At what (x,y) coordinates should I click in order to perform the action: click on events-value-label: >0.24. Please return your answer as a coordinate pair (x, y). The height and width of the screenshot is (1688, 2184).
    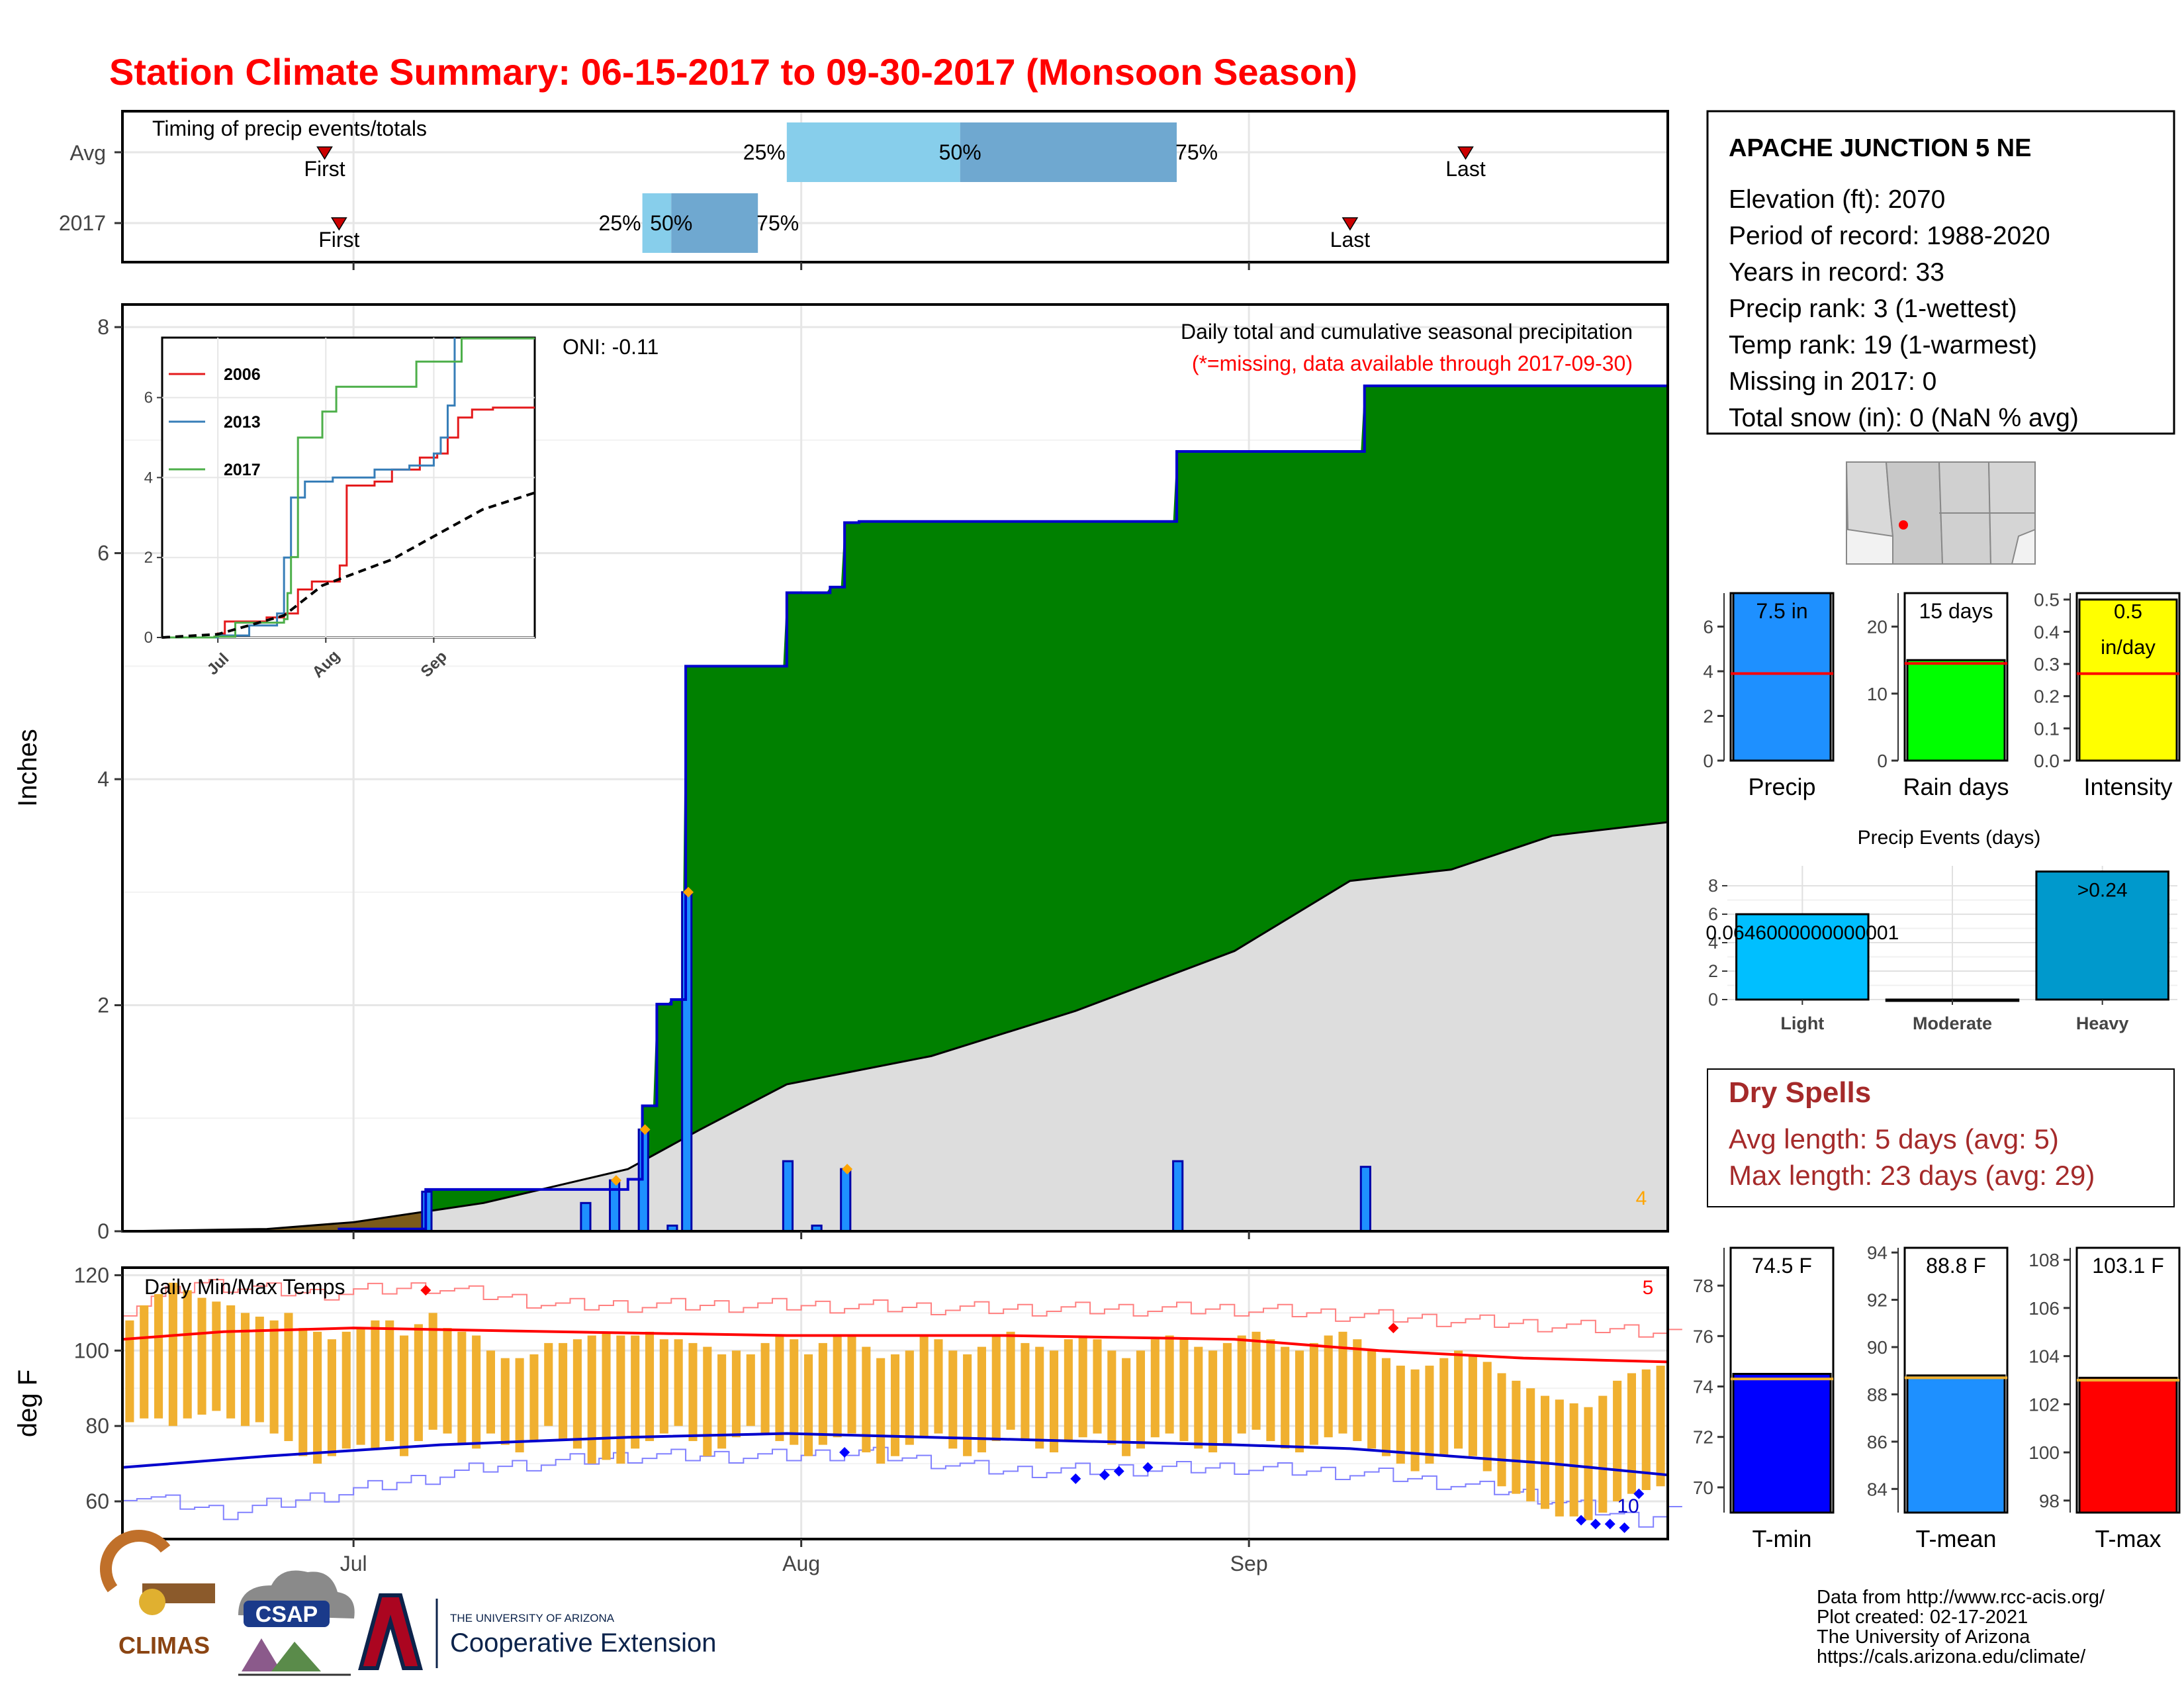
    Looking at the image, I should click on (2102, 891).